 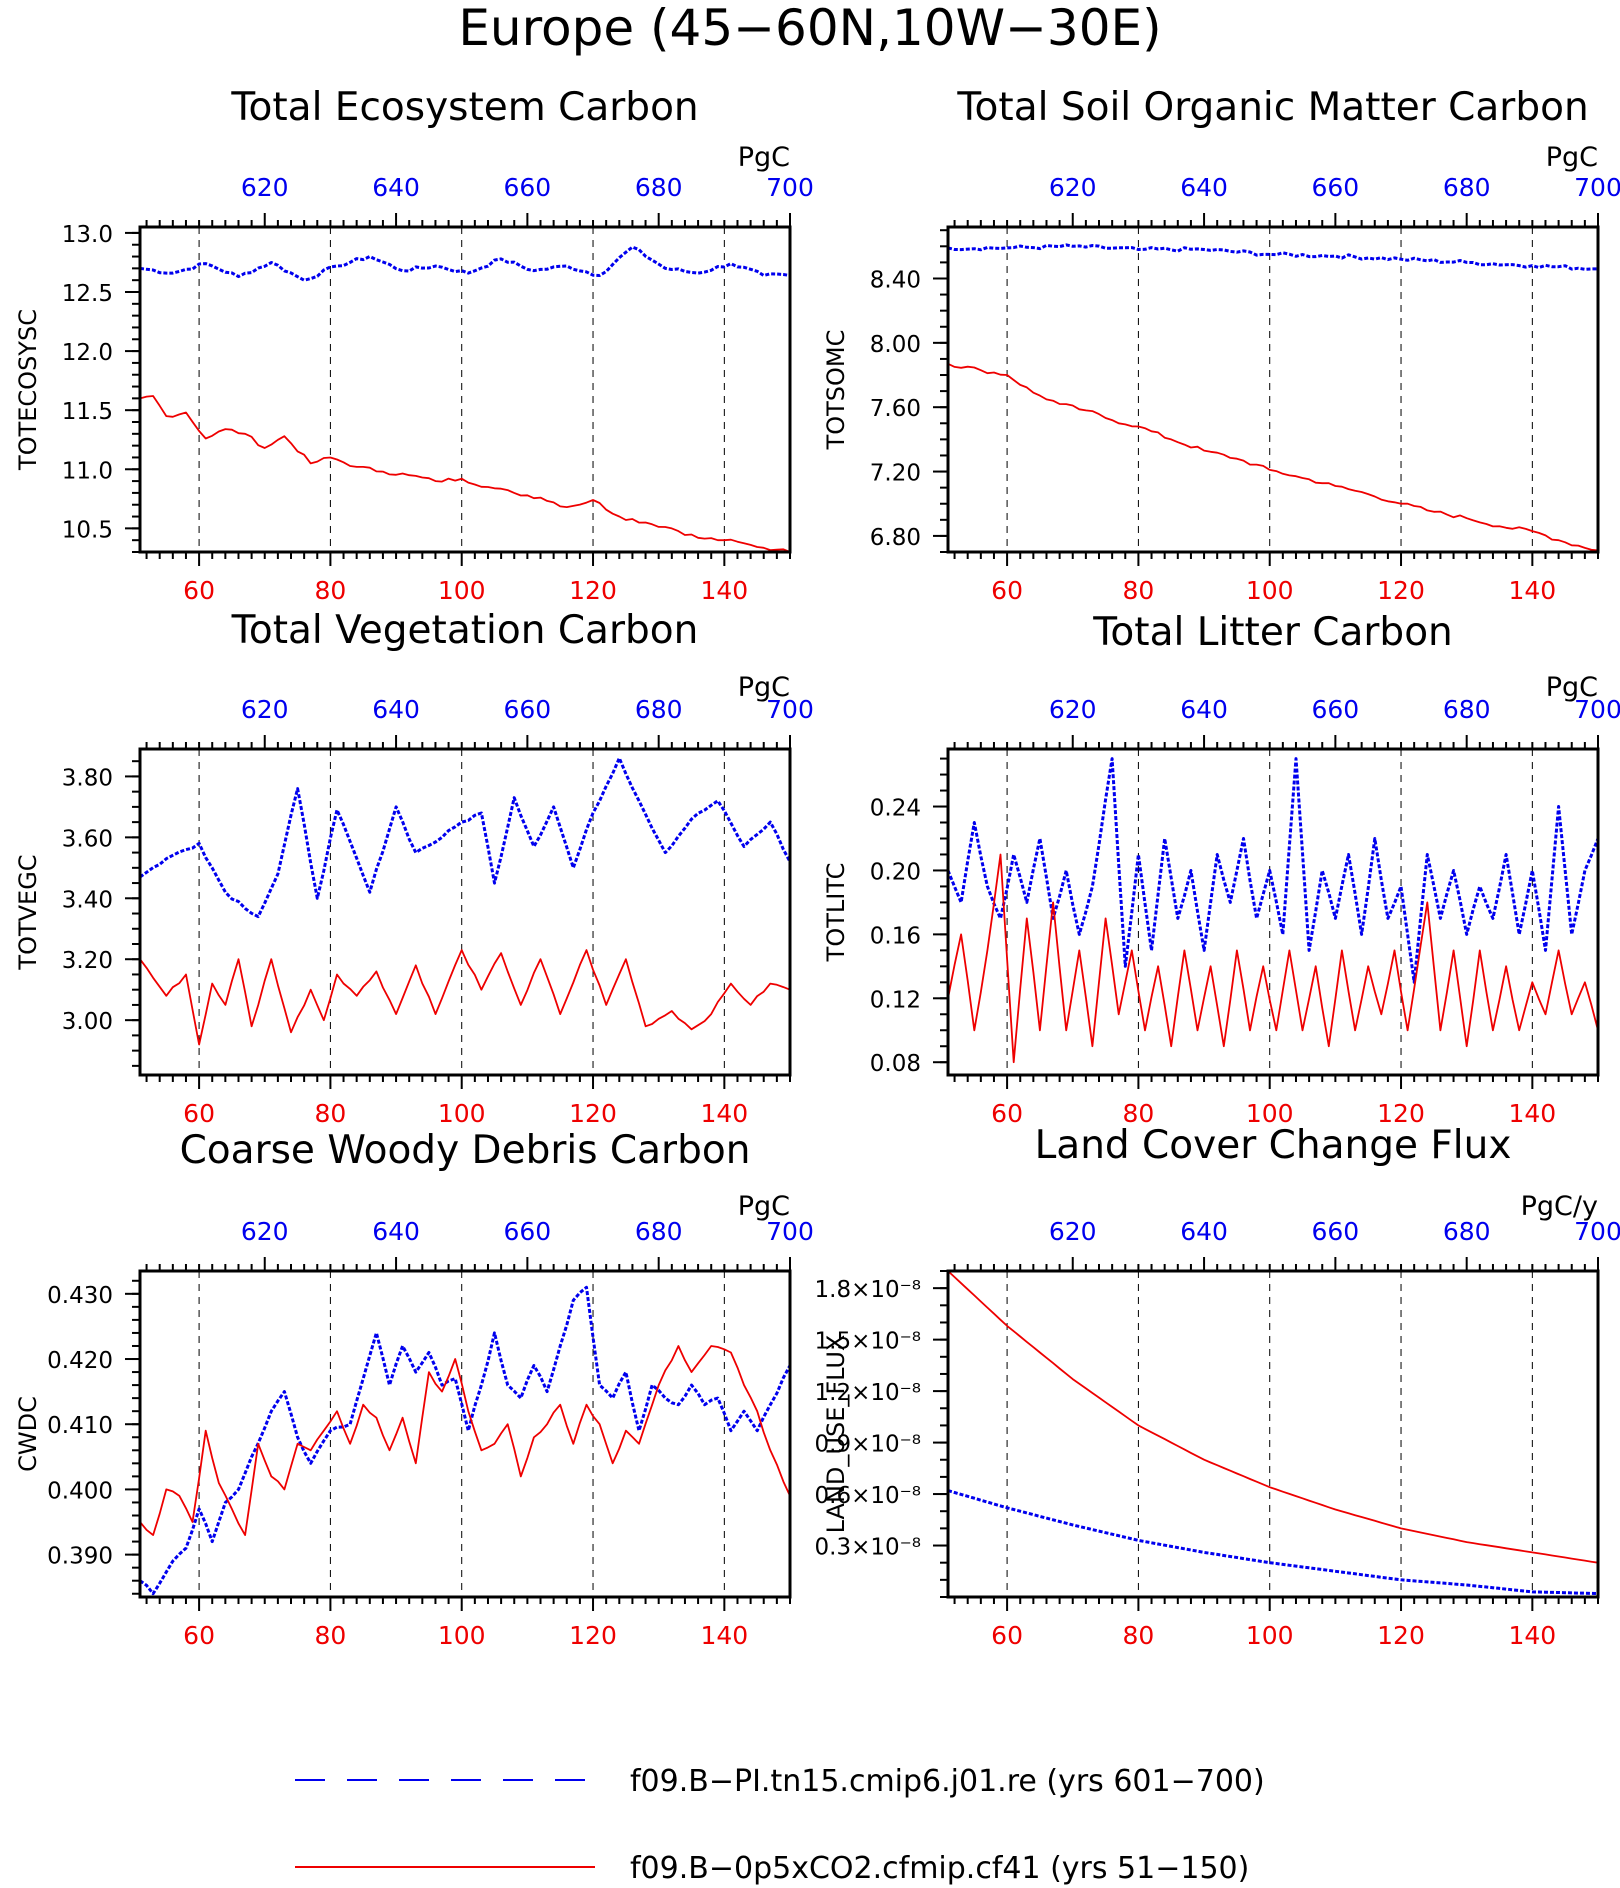 What do you see at coordinates (80, 1491) in the screenshot?
I see `y-tick-label: 0.400` at bounding box center [80, 1491].